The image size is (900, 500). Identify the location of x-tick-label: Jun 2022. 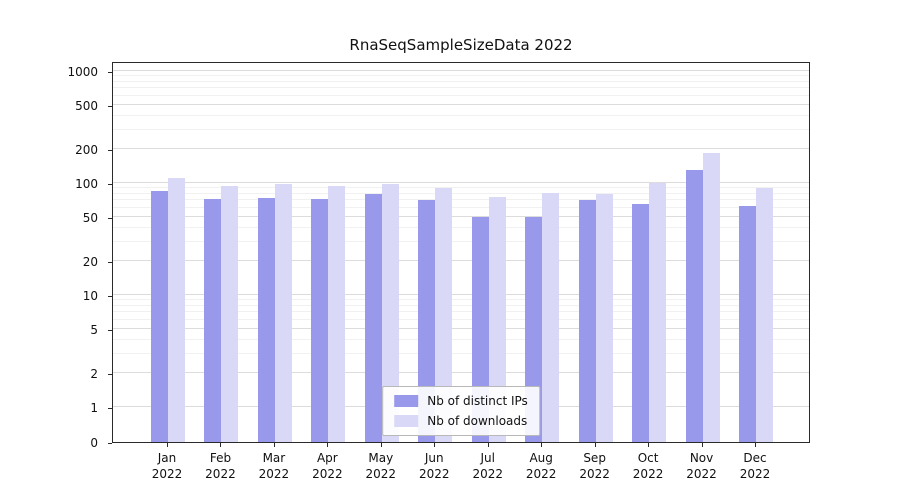
(434, 466).